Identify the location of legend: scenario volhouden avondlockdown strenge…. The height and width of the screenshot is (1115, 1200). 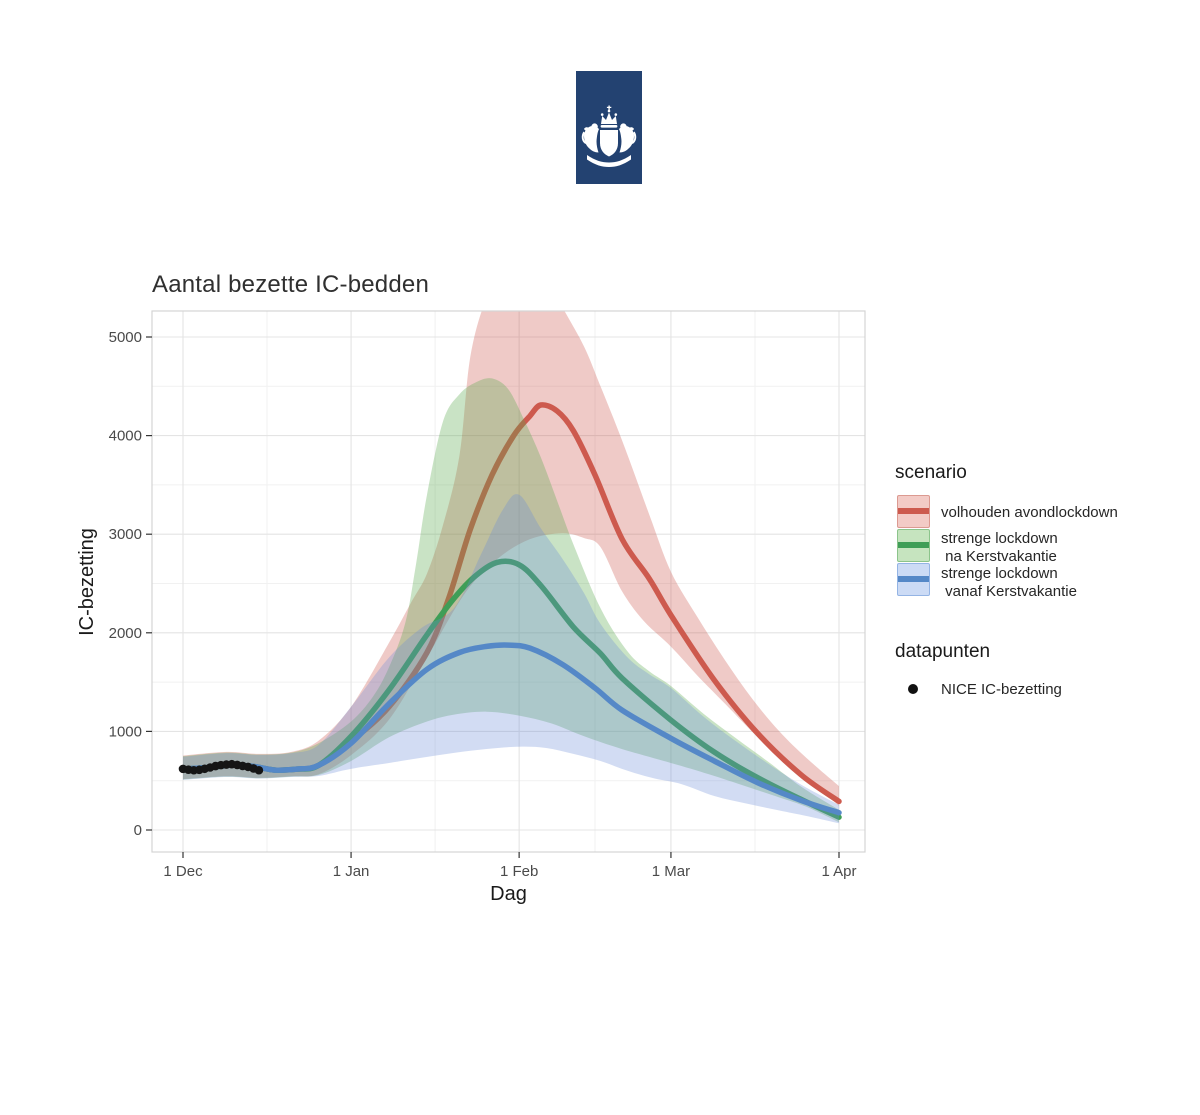
(1045, 587).